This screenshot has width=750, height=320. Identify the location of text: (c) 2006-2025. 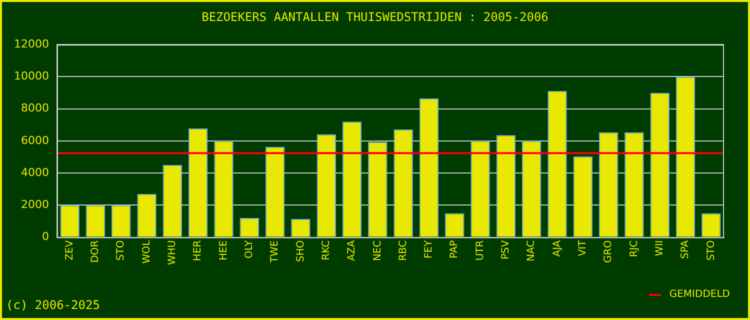
(53, 305).